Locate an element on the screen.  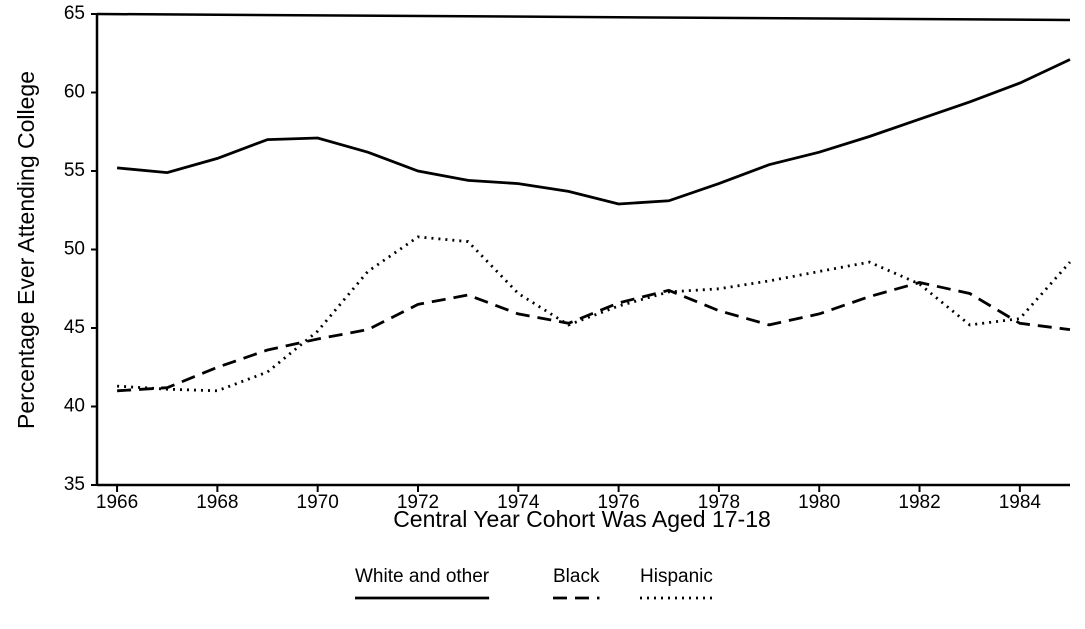
legend-label: Hispanic is located at coordinates (676, 576).